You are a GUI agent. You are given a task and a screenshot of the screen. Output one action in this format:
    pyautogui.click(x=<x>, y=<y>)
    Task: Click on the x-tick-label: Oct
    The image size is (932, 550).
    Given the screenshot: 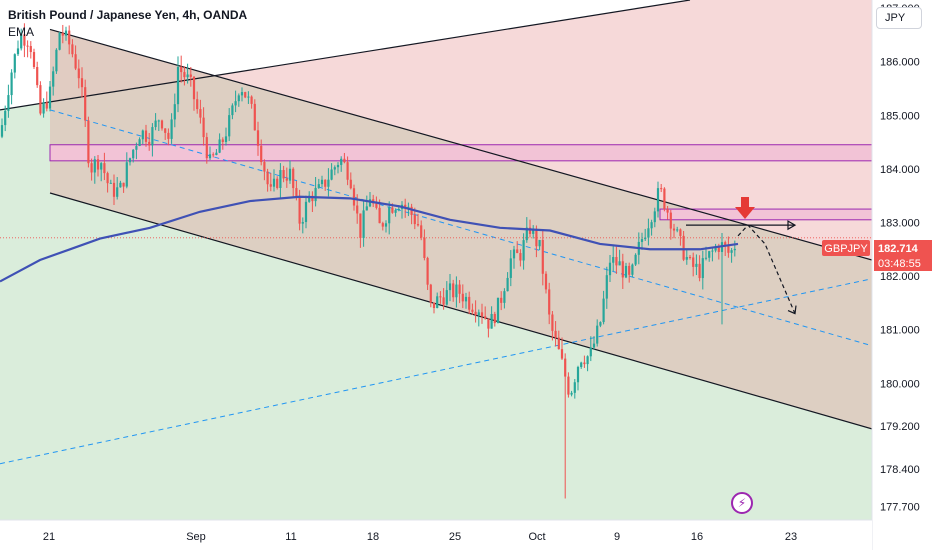 What is the action you would take?
    pyautogui.click(x=536, y=537)
    